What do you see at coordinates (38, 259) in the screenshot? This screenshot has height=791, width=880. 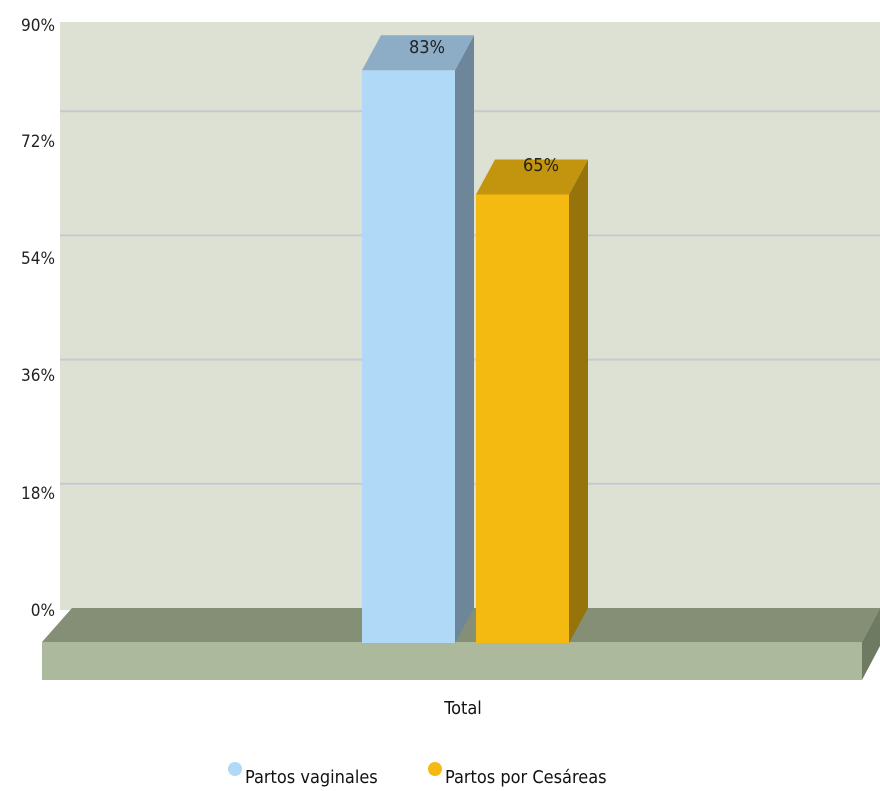 I see `y-tick-label: 54%` at bounding box center [38, 259].